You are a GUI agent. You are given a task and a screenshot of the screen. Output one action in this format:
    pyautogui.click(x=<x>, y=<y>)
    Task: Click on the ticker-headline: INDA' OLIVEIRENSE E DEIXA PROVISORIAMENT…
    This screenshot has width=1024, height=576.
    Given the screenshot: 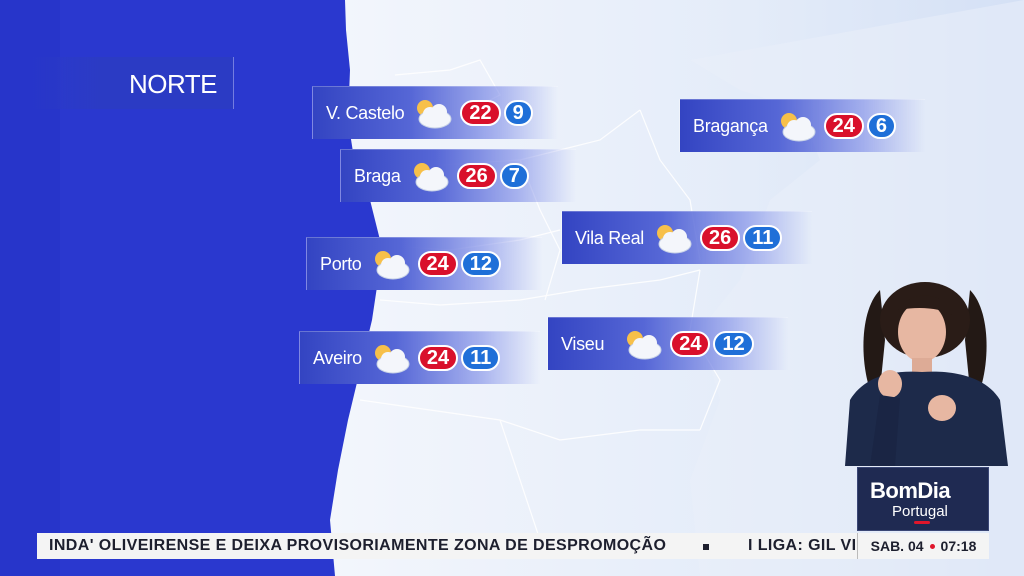 What is the action you would take?
    pyautogui.click(x=358, y=545)
    